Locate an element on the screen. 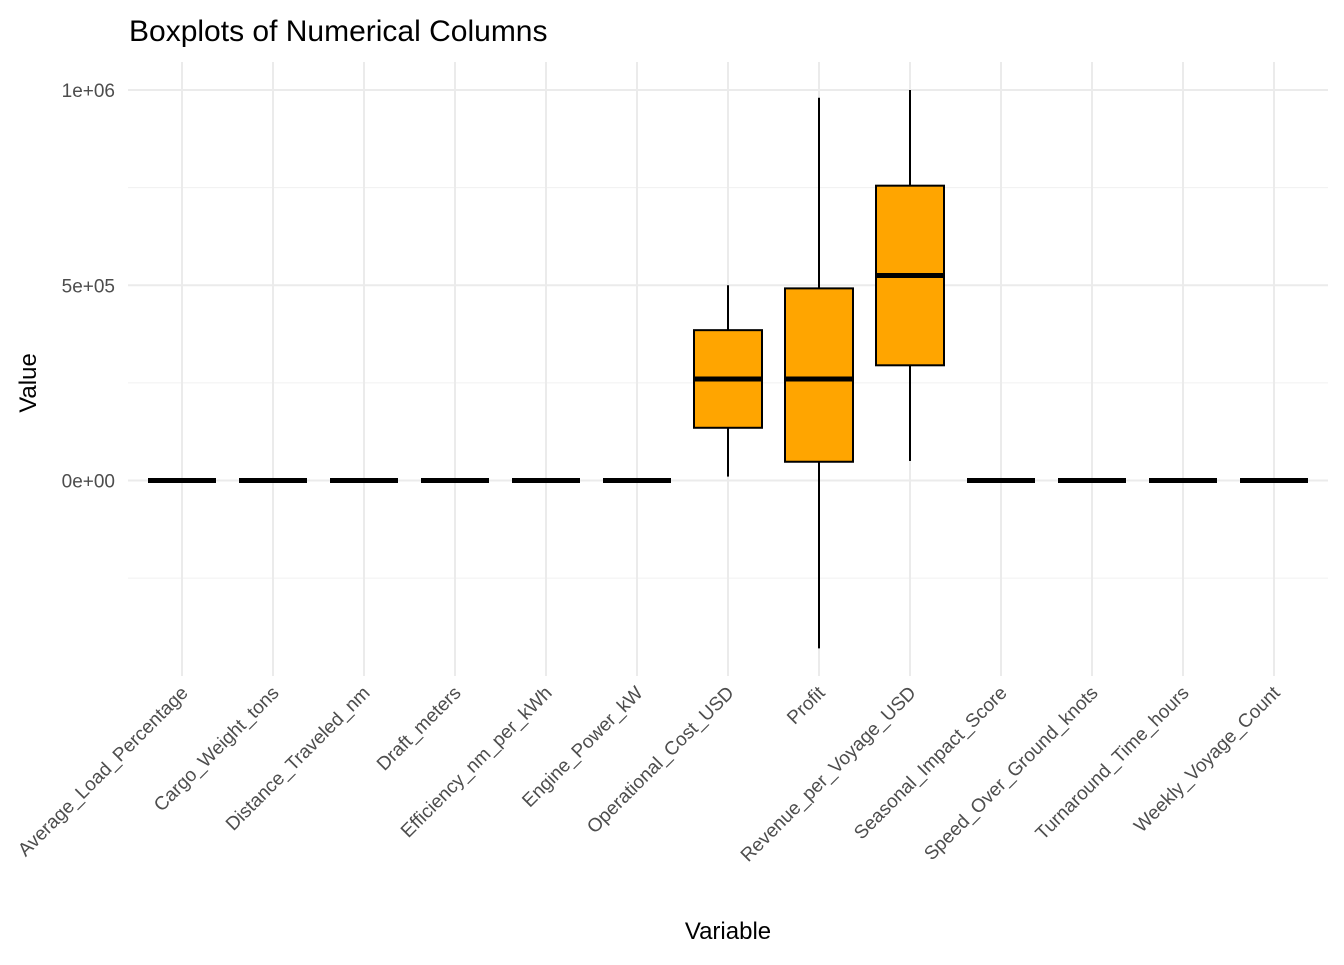  x-tick-label: Turnaround_Time_hours is located at coordinates (1113, 764).